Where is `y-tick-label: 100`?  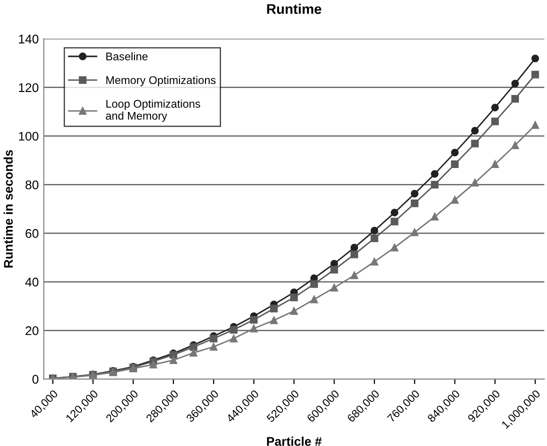
y-tick-label: 100 is located at coordinates (28, 136).